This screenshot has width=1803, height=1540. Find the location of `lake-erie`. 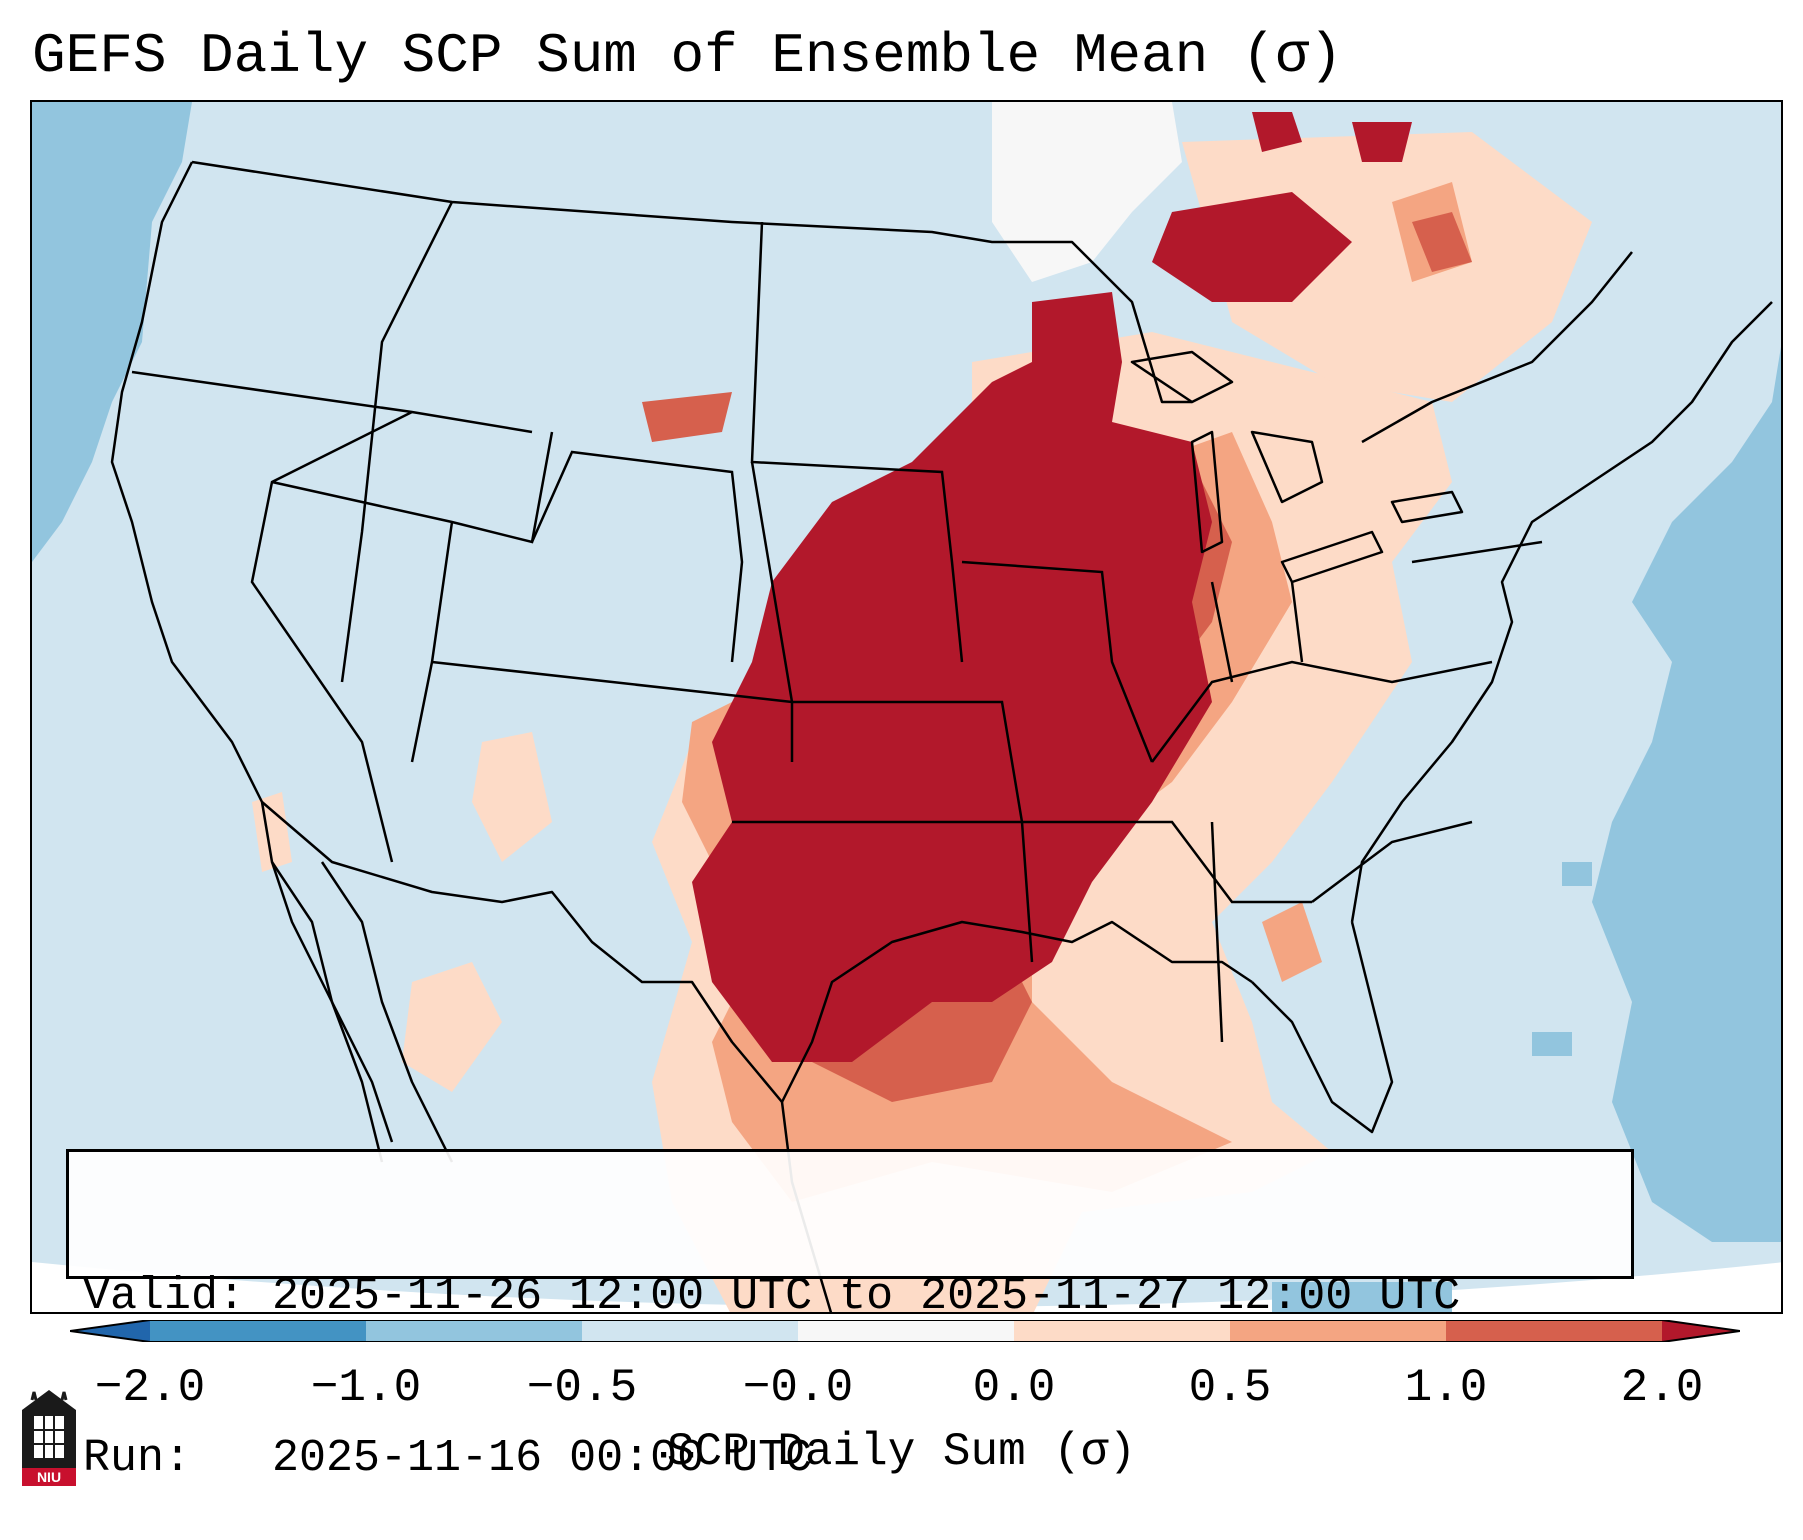

lake-erie is located at coordinates (1332, 557).